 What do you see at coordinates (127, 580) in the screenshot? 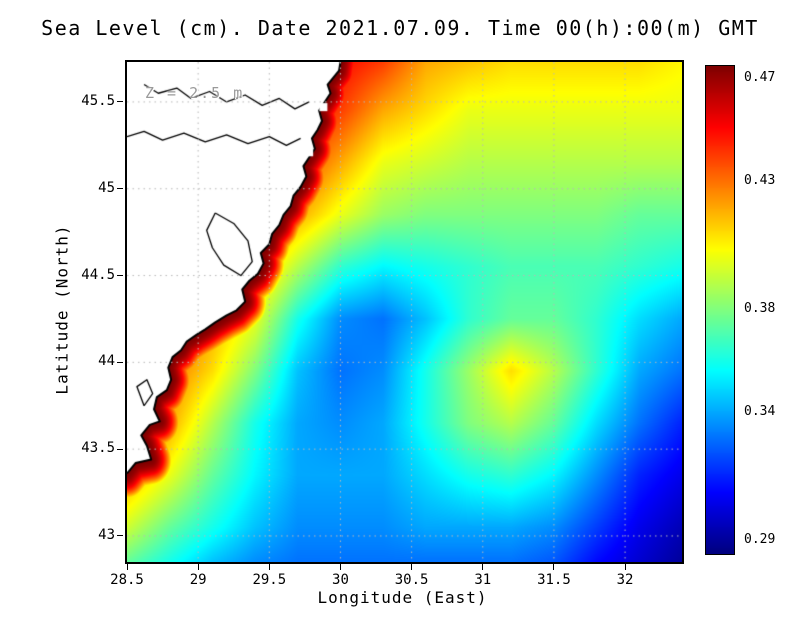
I see `x-tick-label: 28.5` at bounding box center [127, 580].